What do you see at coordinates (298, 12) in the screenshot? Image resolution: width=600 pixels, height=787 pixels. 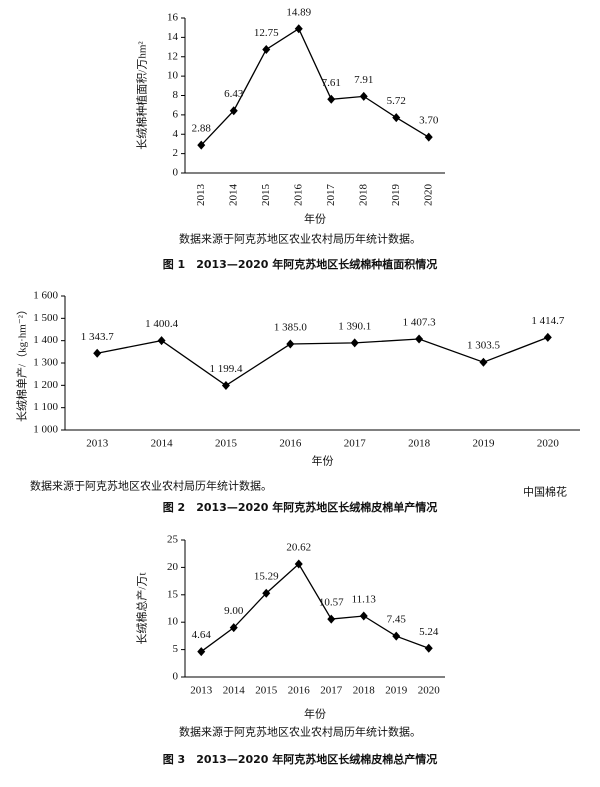 I see `value-label: 14.89` at bounding box center [298, 12].